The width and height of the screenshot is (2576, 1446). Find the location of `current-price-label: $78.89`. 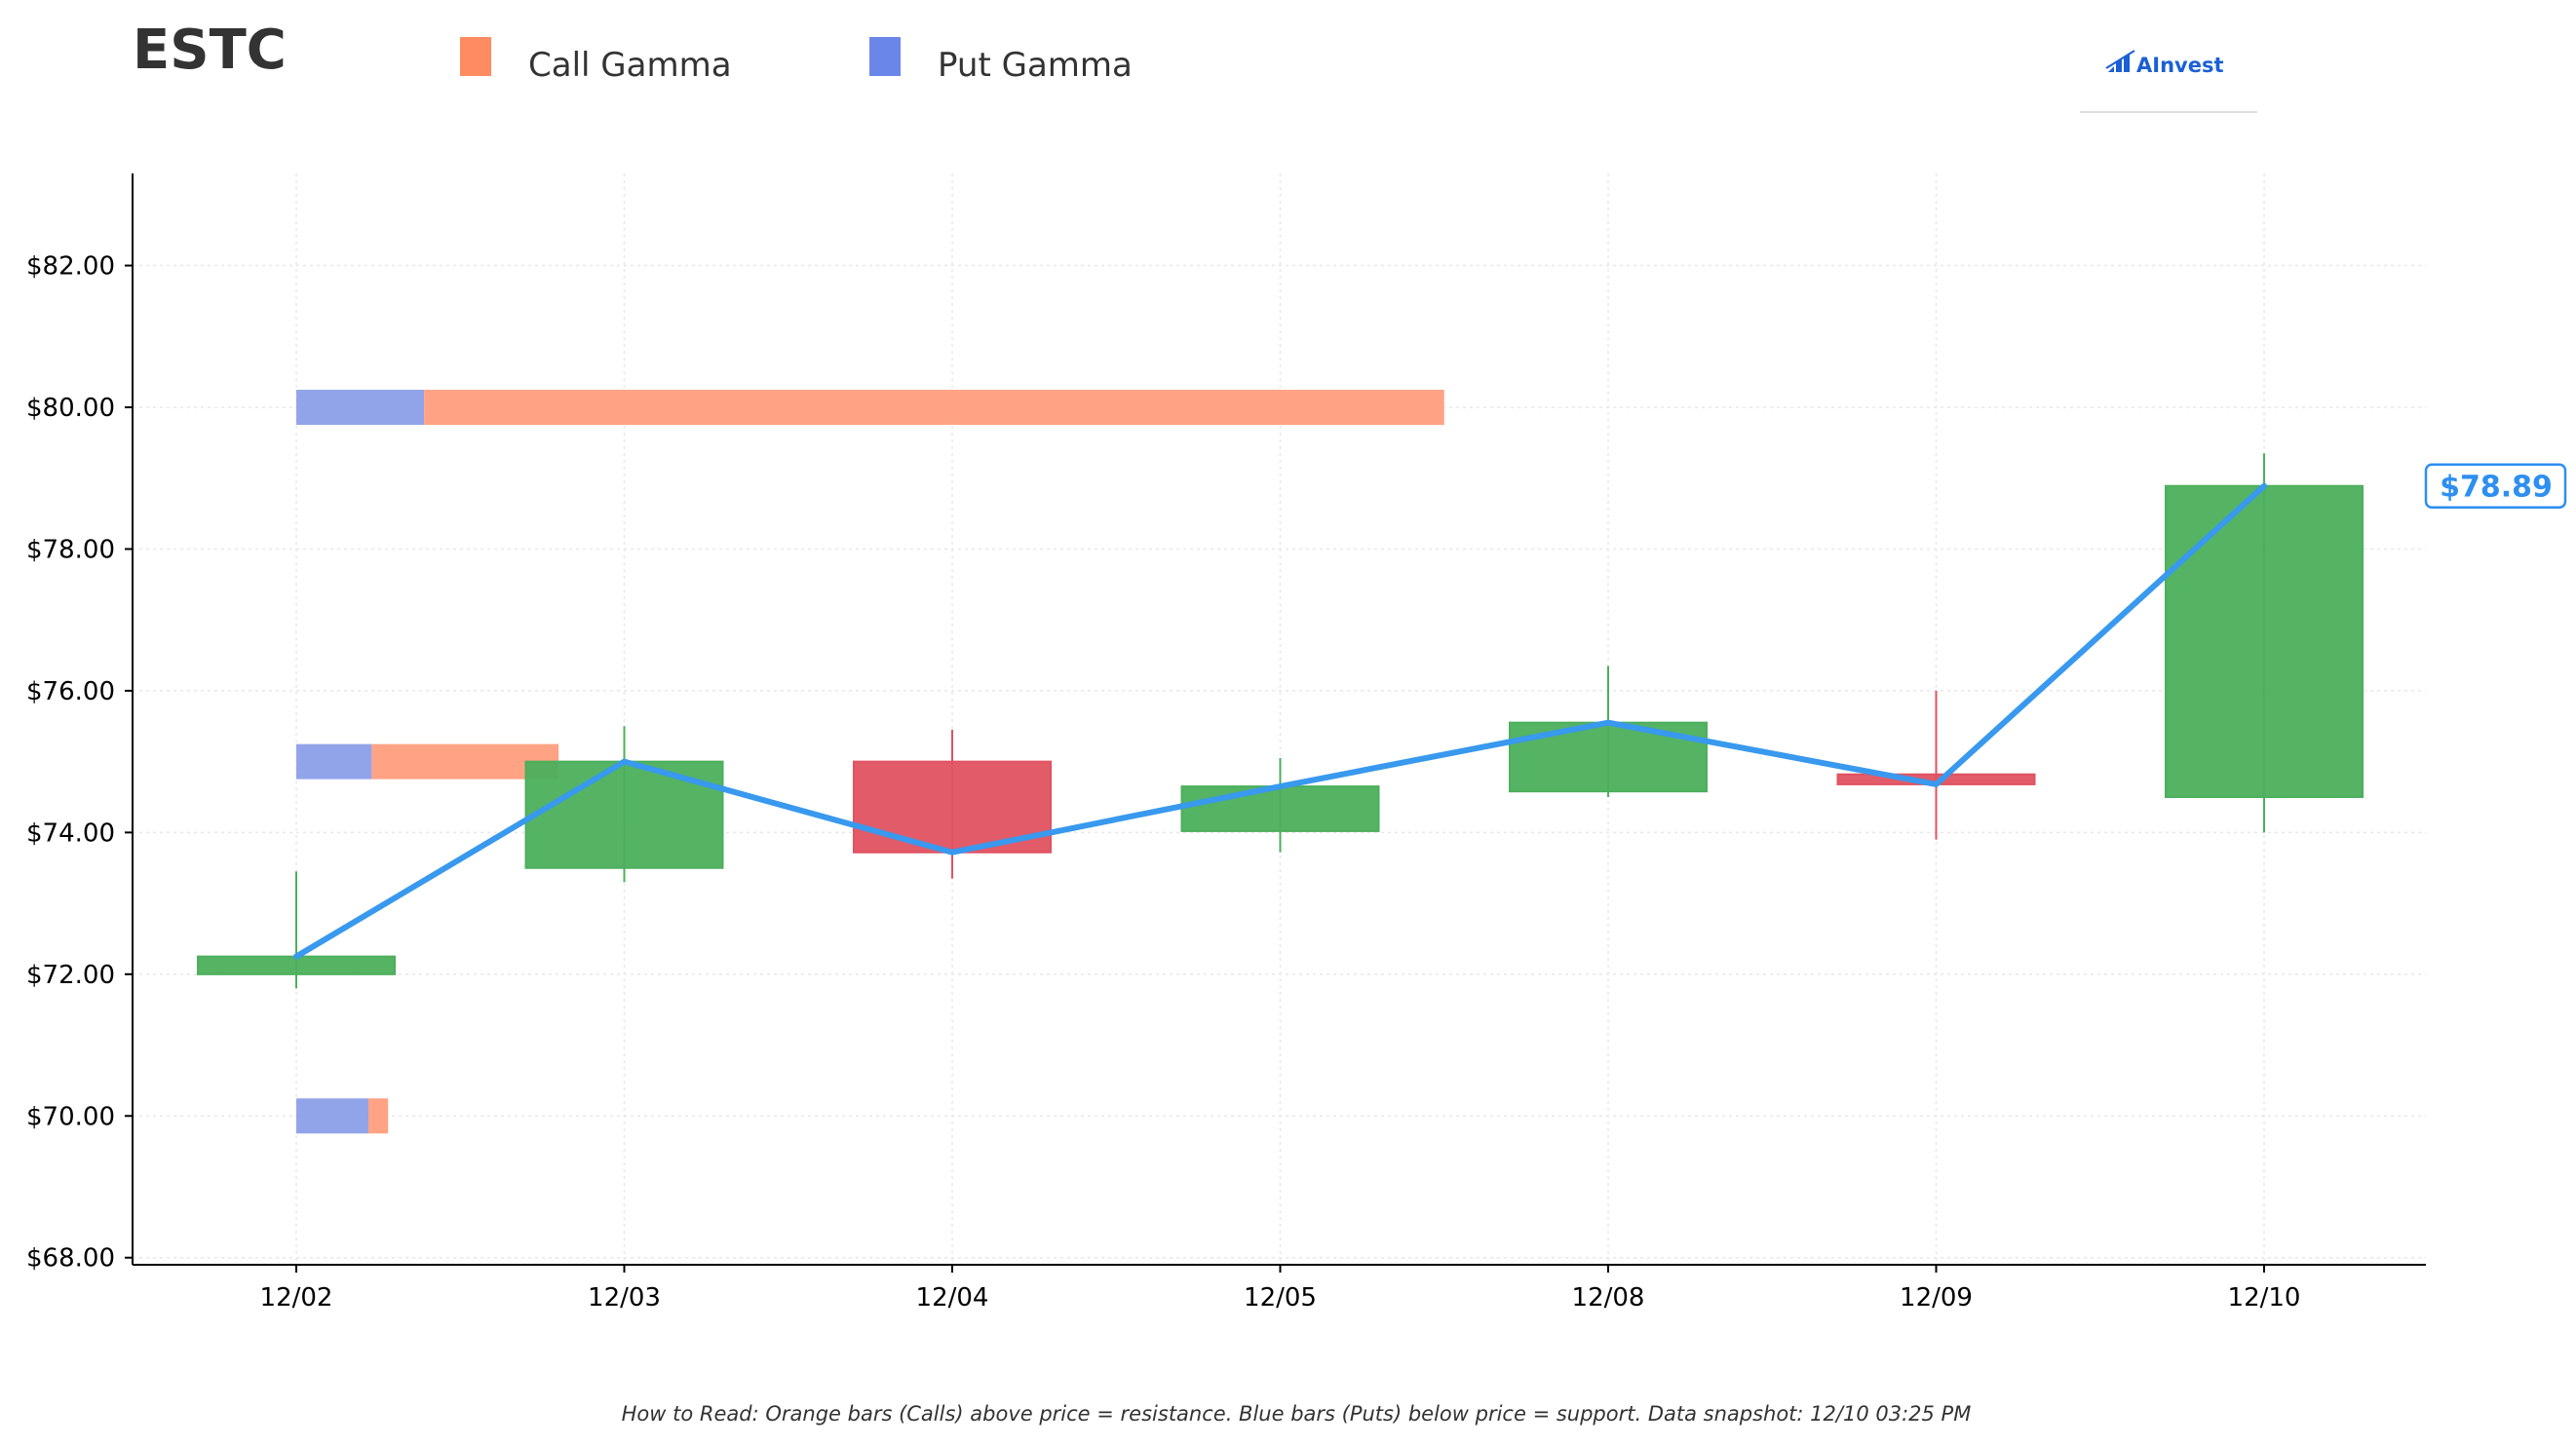

current-price-label: $78.89 is located at coordinates (2496, 488).